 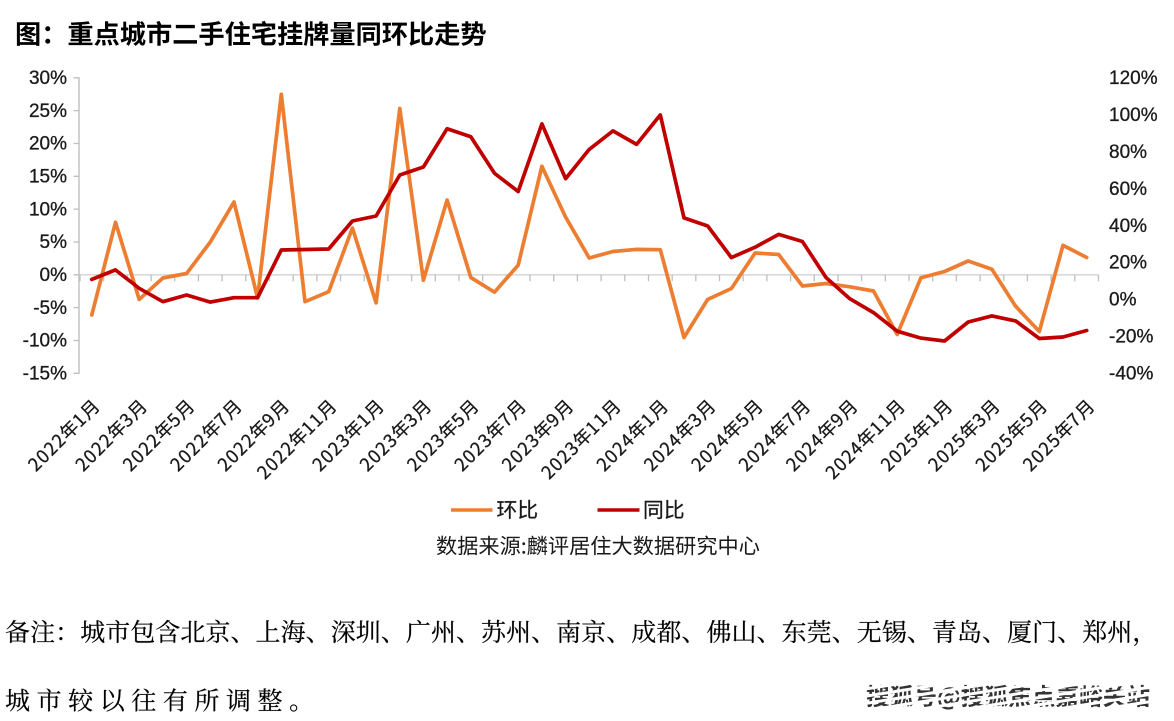 I want to click on svg-text: 15%, so click(x=48, y=177).